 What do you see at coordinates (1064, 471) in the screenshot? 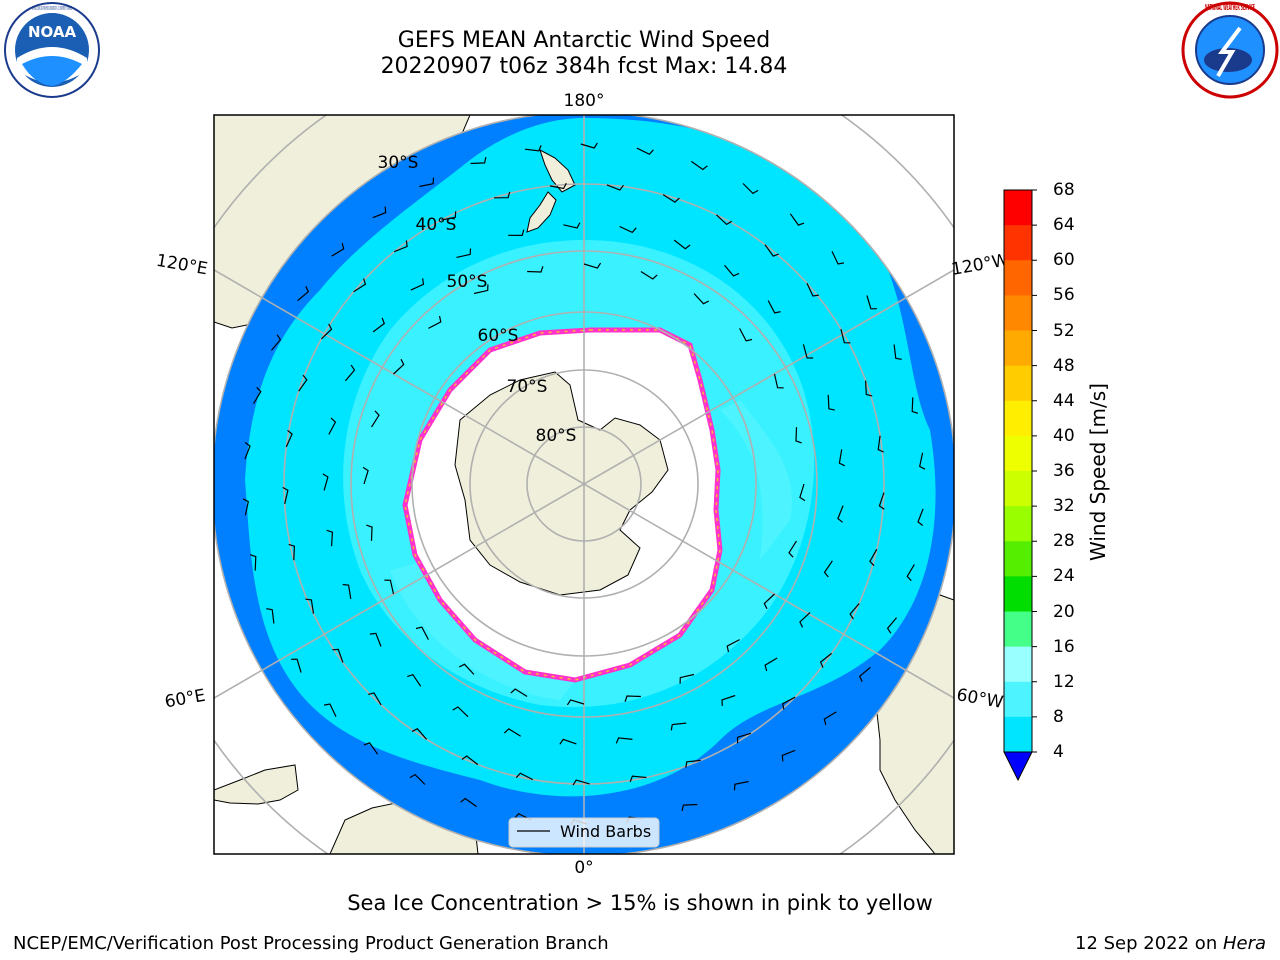
I see `colorbar-tick-label: 36` at bounding box center [1064, 471].